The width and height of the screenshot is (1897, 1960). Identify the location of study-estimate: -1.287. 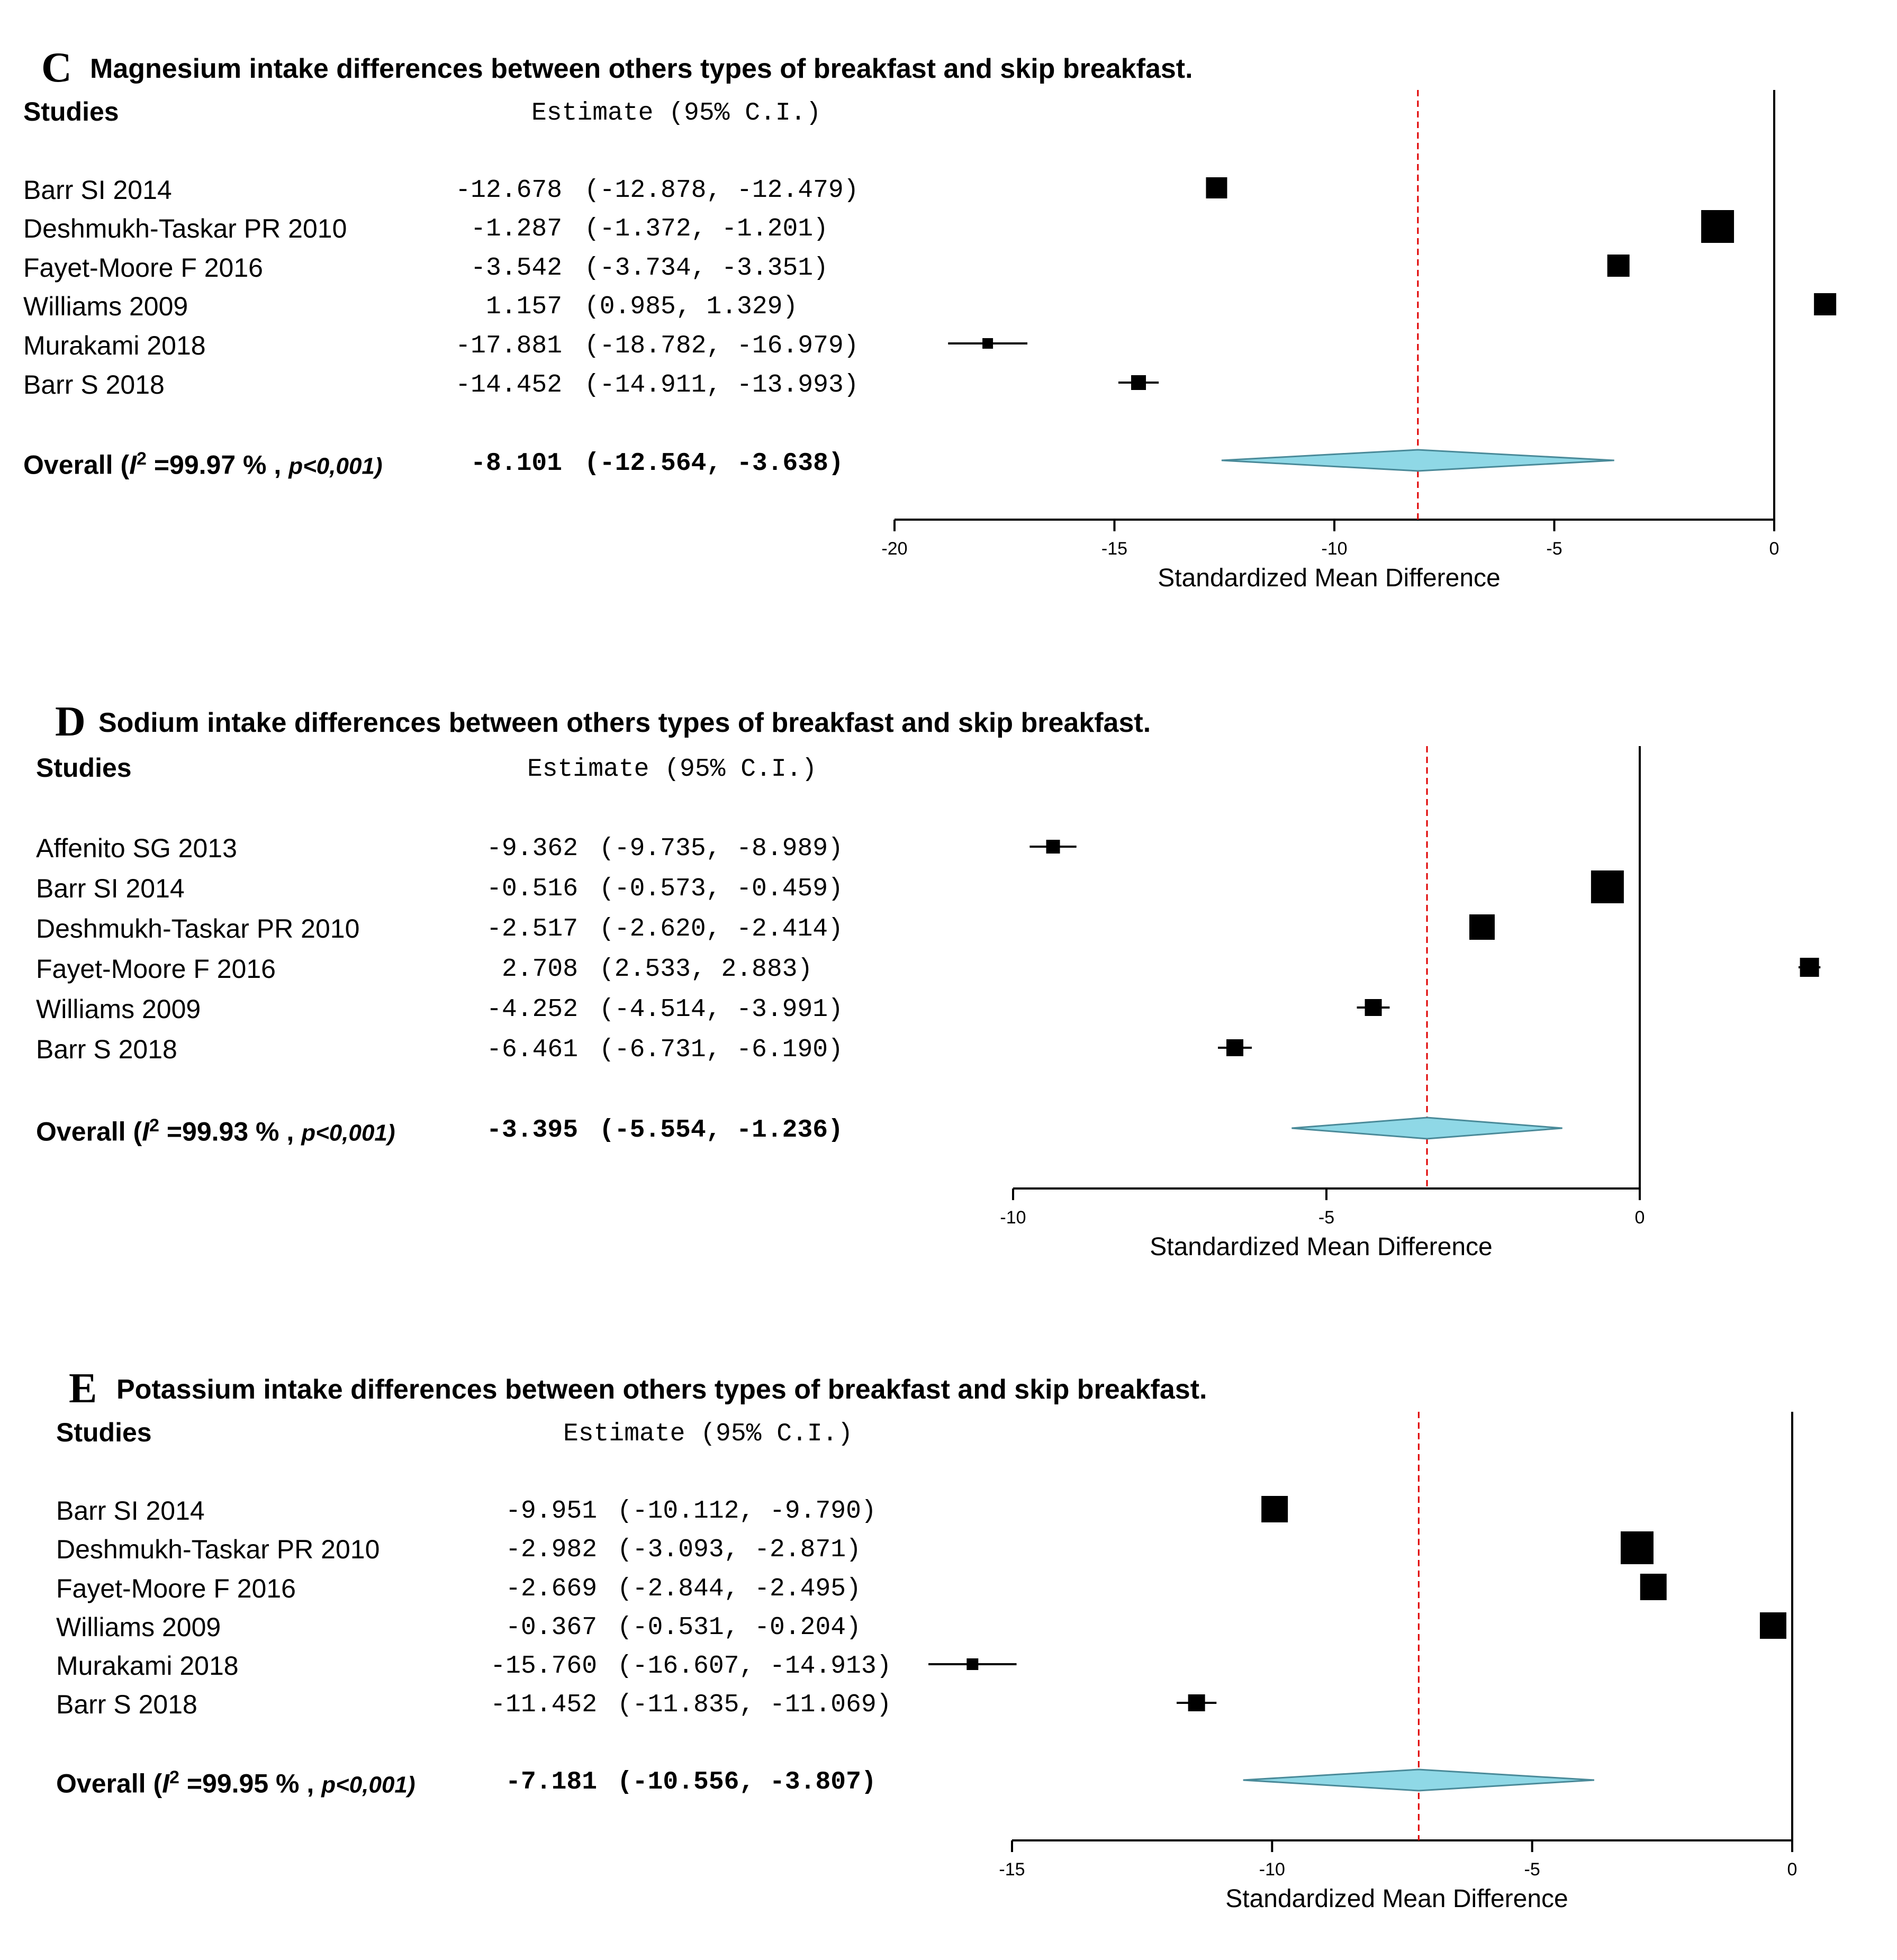
(516, 229).